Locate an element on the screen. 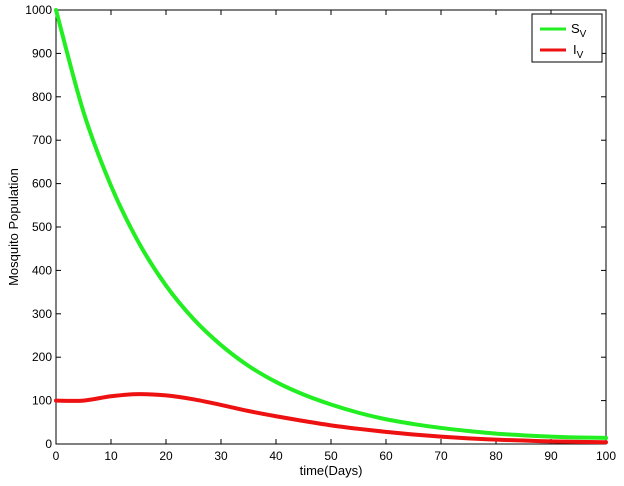 This screenshot has height=486, width=624. x-tick-label: 90 is located at coordinates (551, 456).